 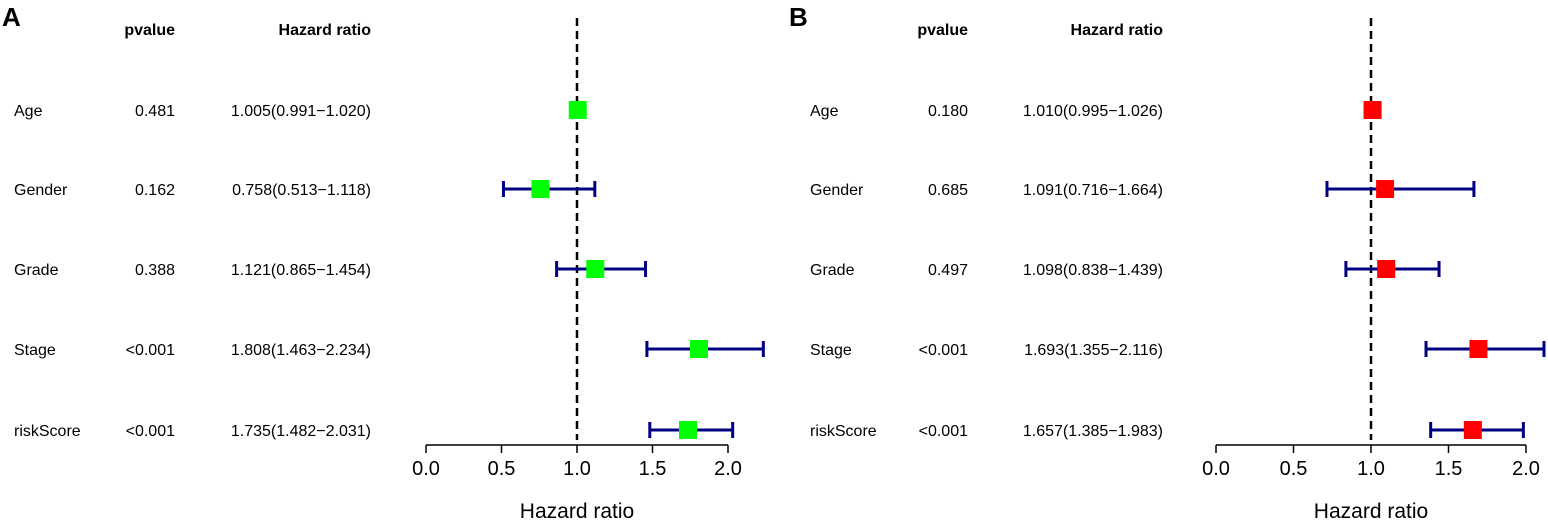 What do you see at coordinates (301, 431) in the screenshot?
I see `hazard-ratio-value: 1.735(1.482−2.031)` at bounding box center [301, 431].